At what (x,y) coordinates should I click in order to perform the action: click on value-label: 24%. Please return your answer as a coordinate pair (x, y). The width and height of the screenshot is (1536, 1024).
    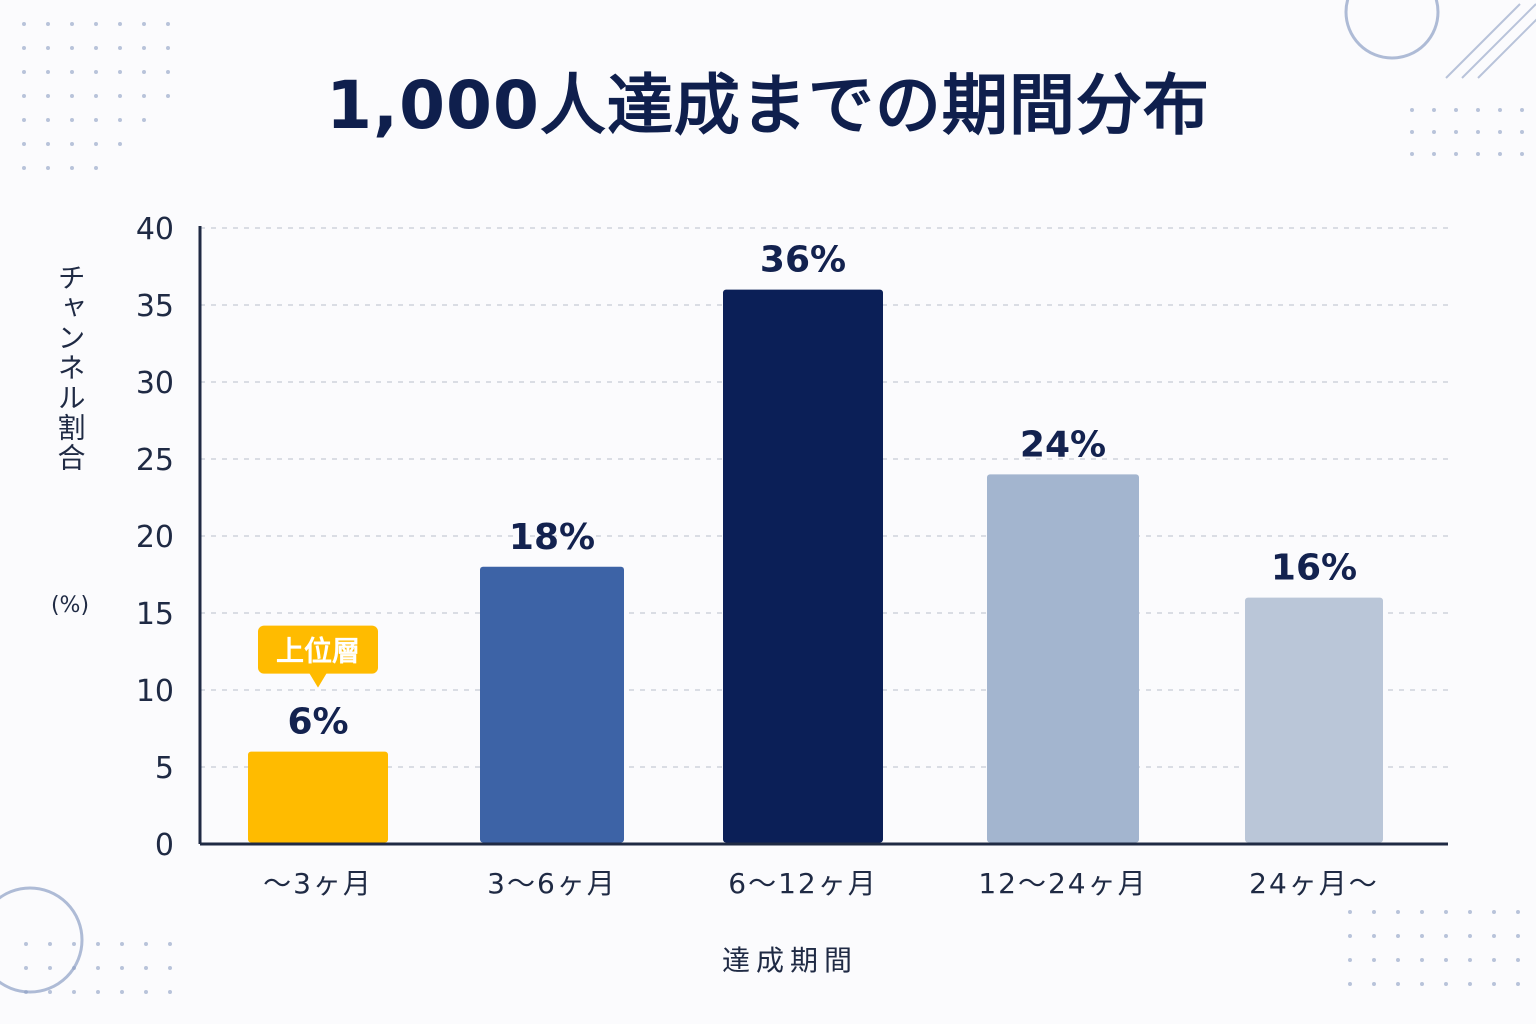
    Looking at the image, I should click on (1063, 444).